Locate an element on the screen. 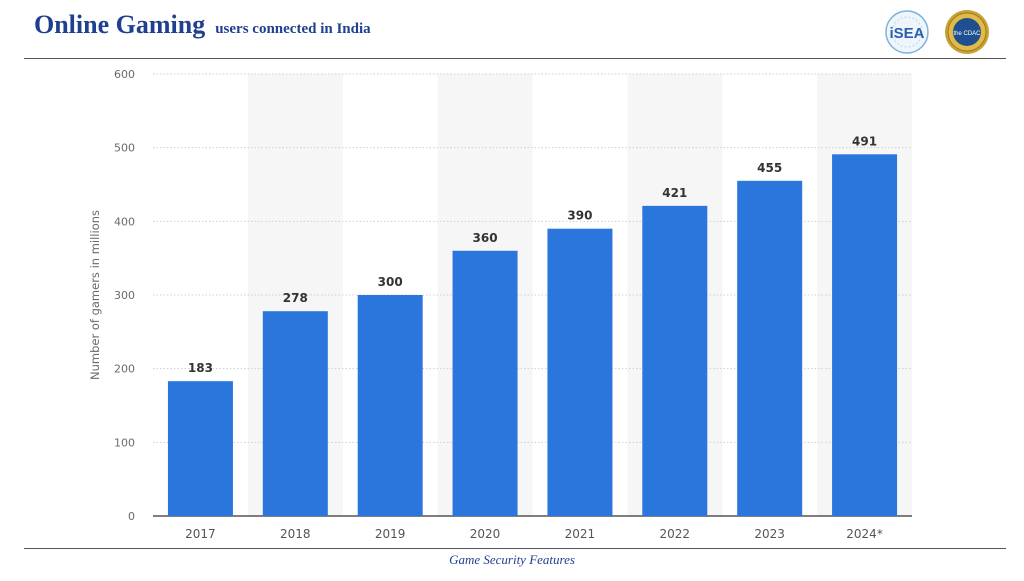 The height and width of the screenshot is (581, 1024). data-label: 360 is located at coordinates (485, 238).